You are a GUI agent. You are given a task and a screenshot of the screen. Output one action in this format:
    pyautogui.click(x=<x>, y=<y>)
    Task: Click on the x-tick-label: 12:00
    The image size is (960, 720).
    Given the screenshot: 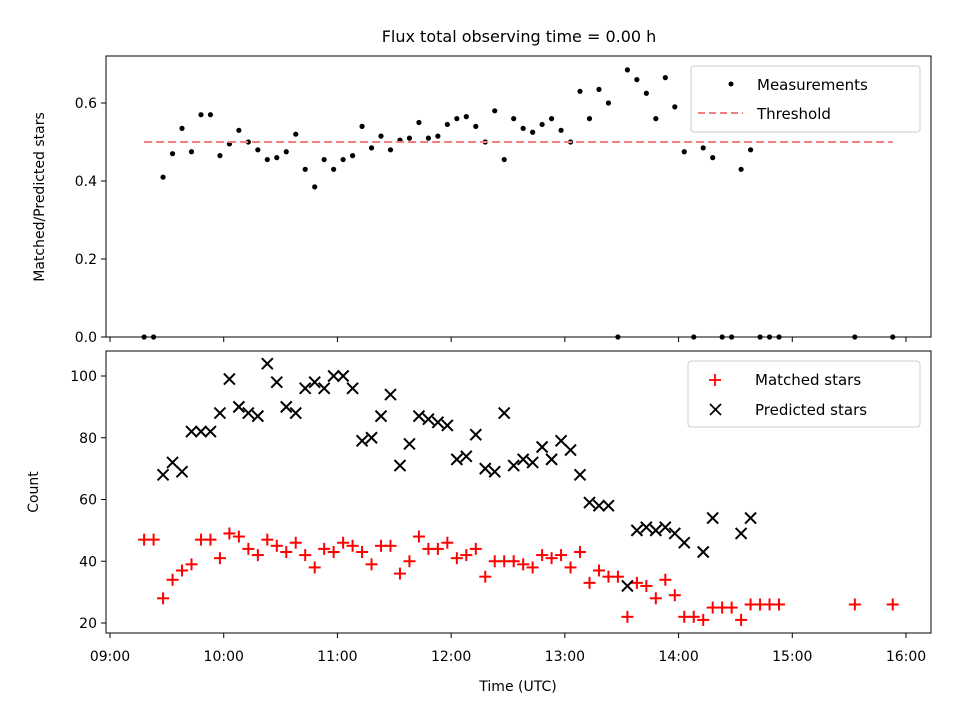 What is the action you would take?
    pyautogui.click(x=451, y=657)
    